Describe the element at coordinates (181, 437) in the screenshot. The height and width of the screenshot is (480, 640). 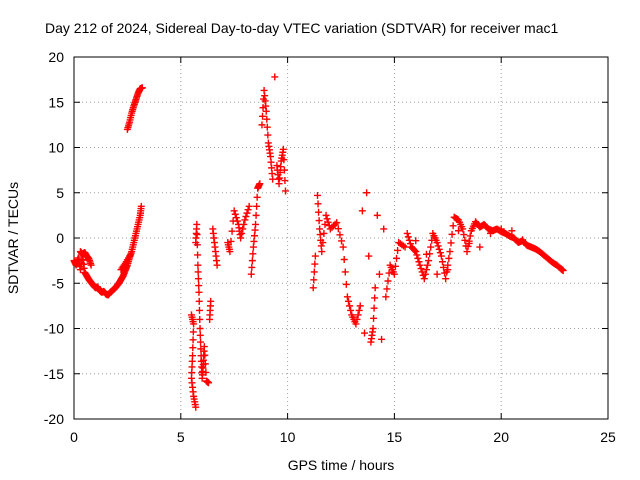
I see `x-tick-label: 5` at that location.